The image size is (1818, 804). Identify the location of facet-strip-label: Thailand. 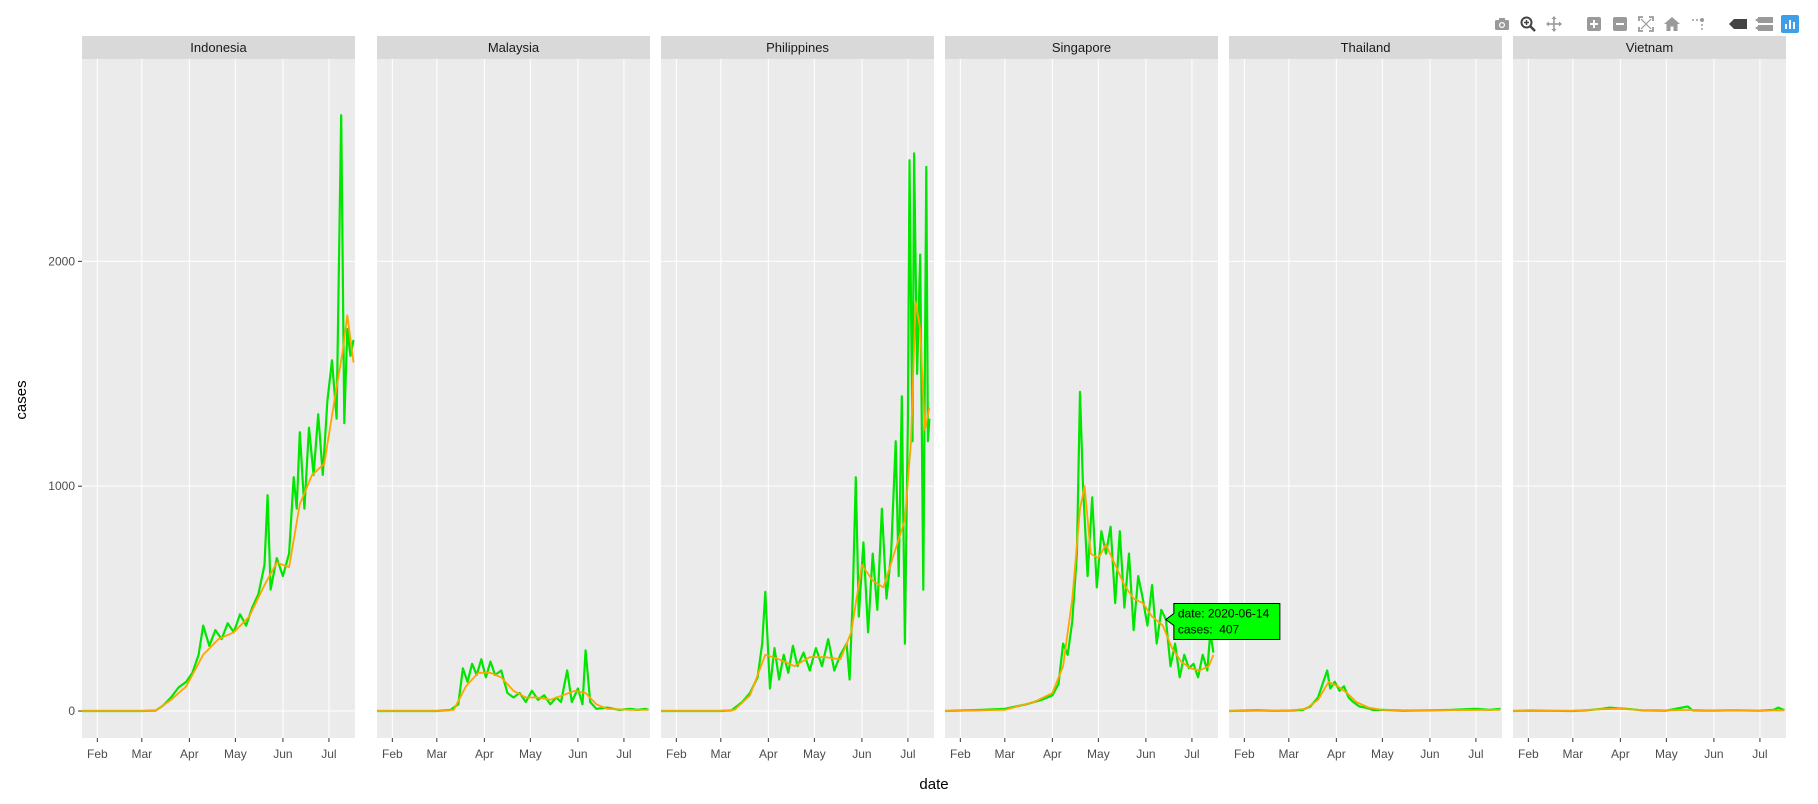
(1366, 47).